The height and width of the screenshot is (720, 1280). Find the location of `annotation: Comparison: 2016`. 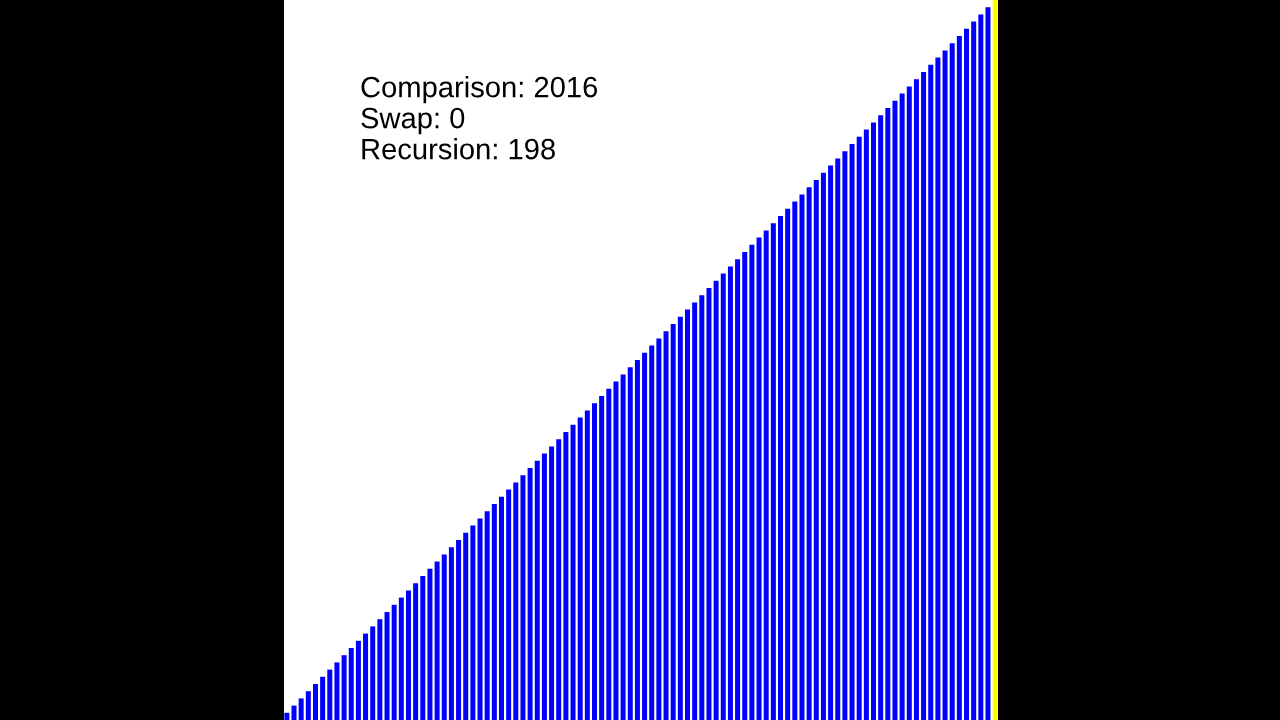

annotation: Comparison: 2016 is located at coordinates (479, 90).